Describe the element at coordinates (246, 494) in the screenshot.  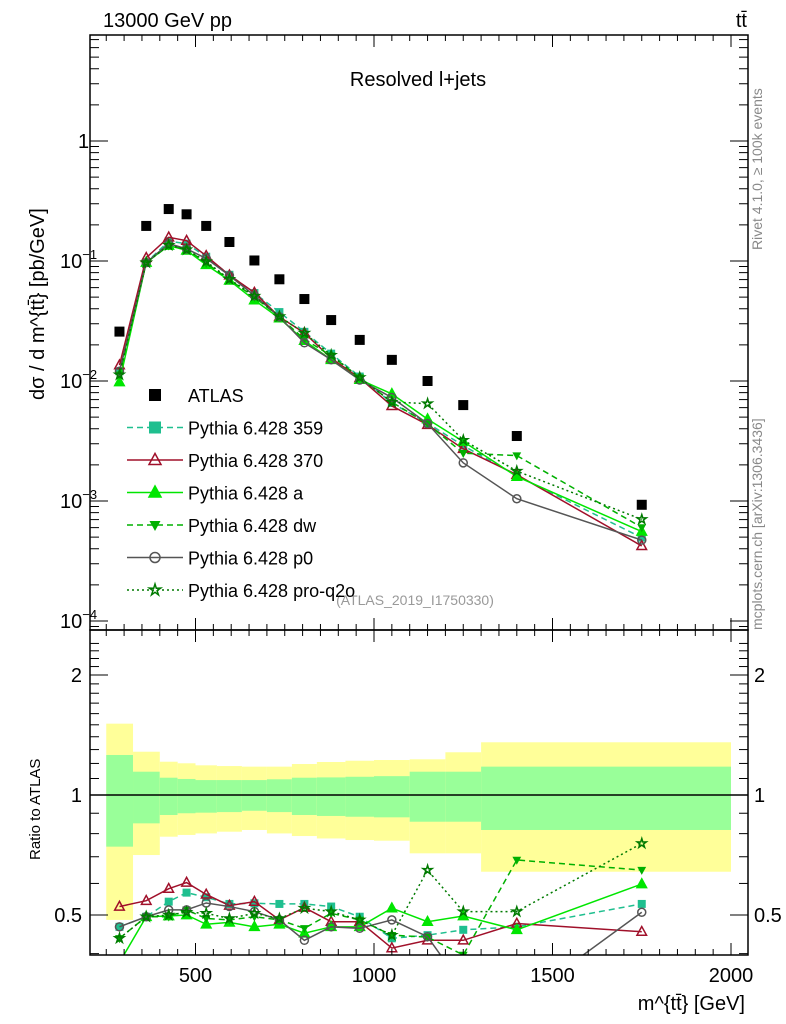
I see `legend-label: Pythia 6.428 a` at that location.